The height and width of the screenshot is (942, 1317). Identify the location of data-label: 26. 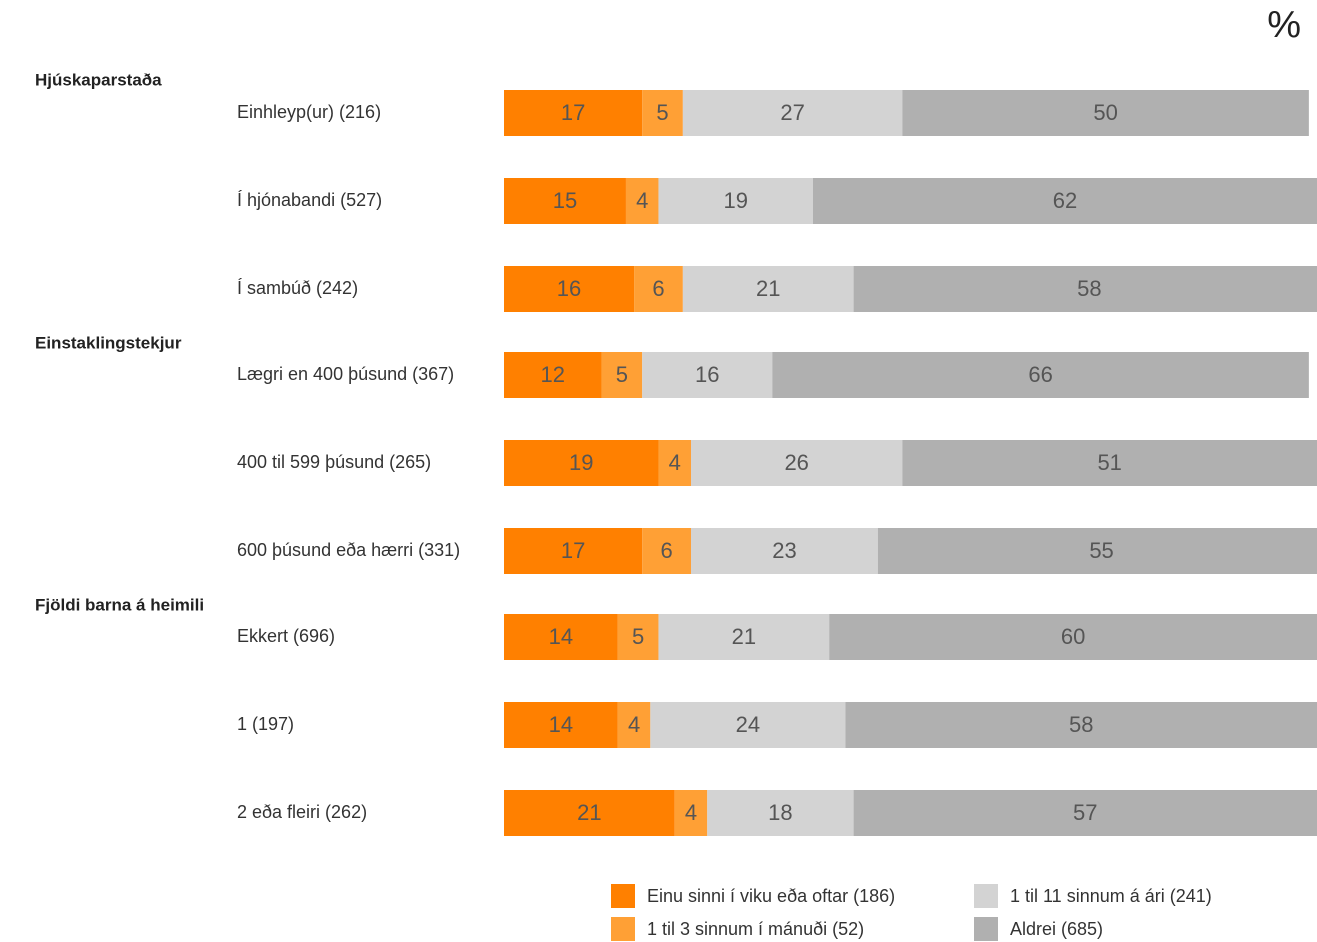
(796, 462).